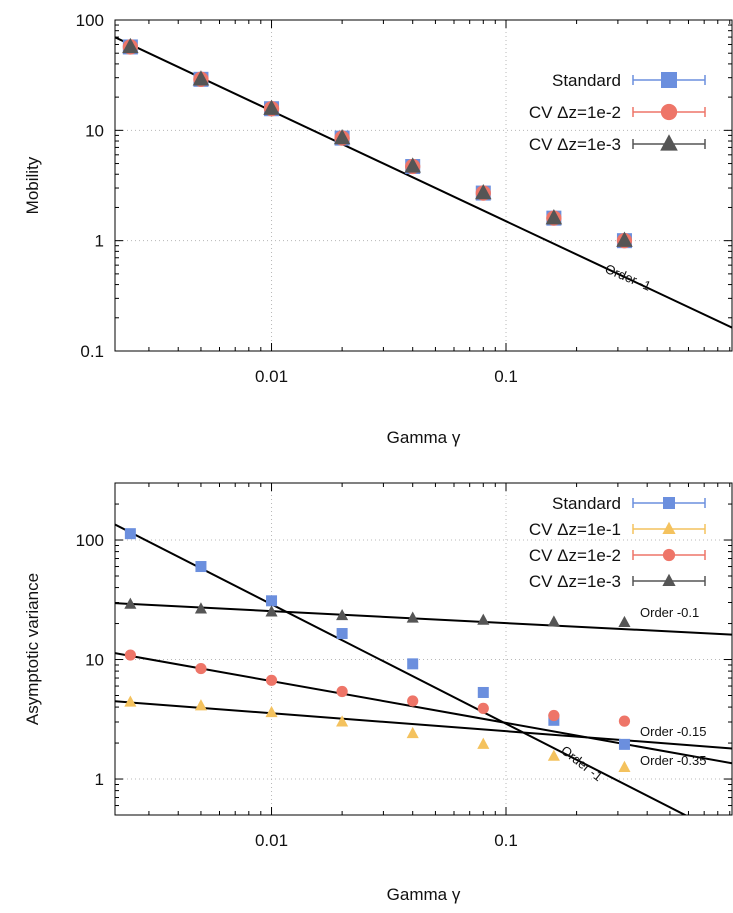  Describe the element at coordinates (32, 185) in the screenshot. I see `y-axis-label: Mobility` at that location.